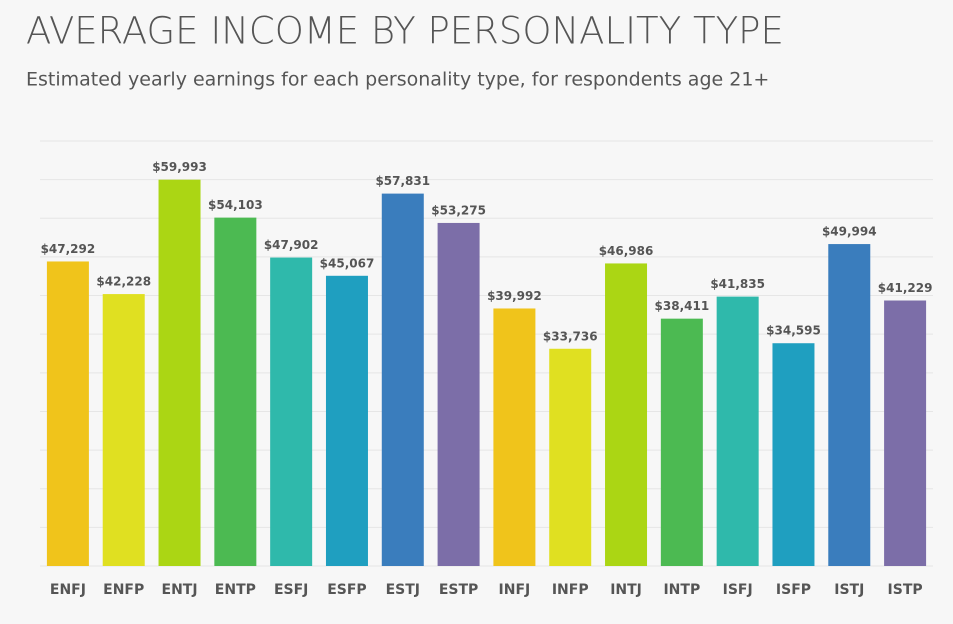  What do you see at coordinates (405, 31) in the screenshot?
I see `chart-title: AVERAGE INCOME BY PERSONALITY TYPE` at bounding box center [405, 31].